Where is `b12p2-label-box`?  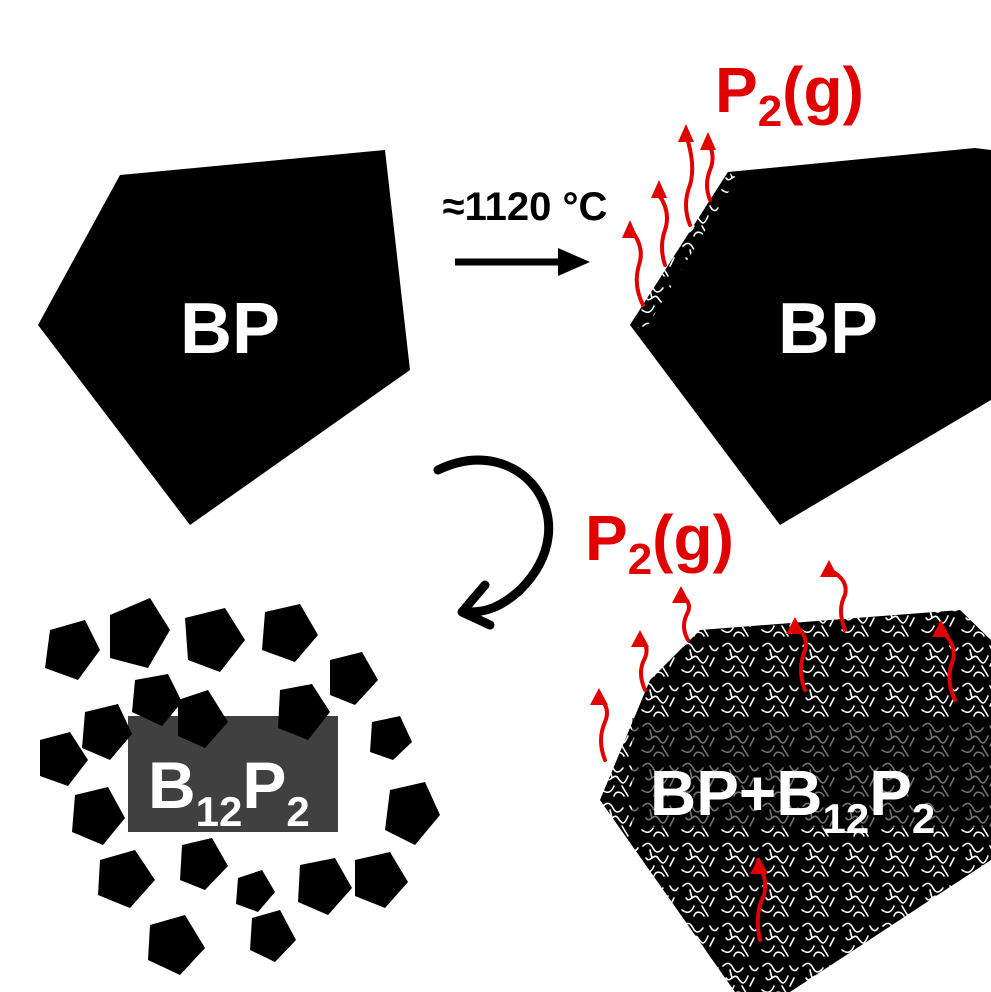
b12p2-label-box is located at coordinates (233, 774).